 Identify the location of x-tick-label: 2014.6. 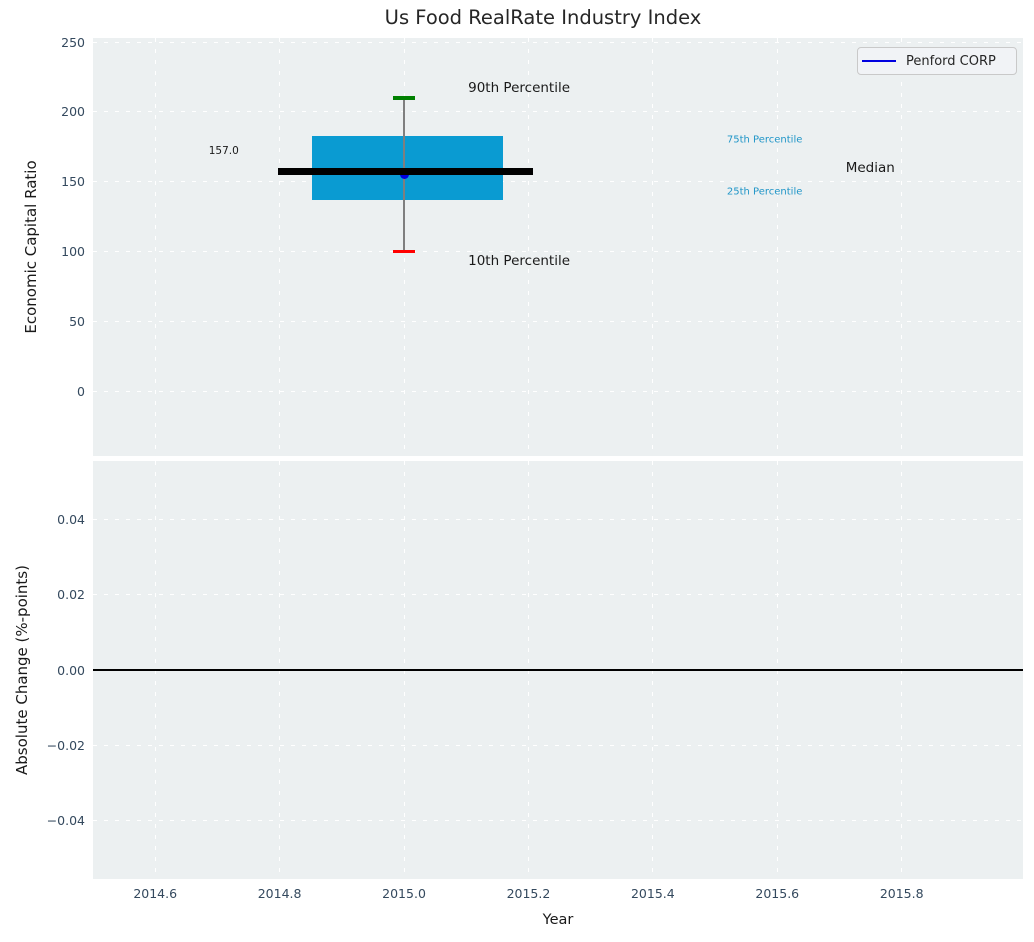
(155, 893).